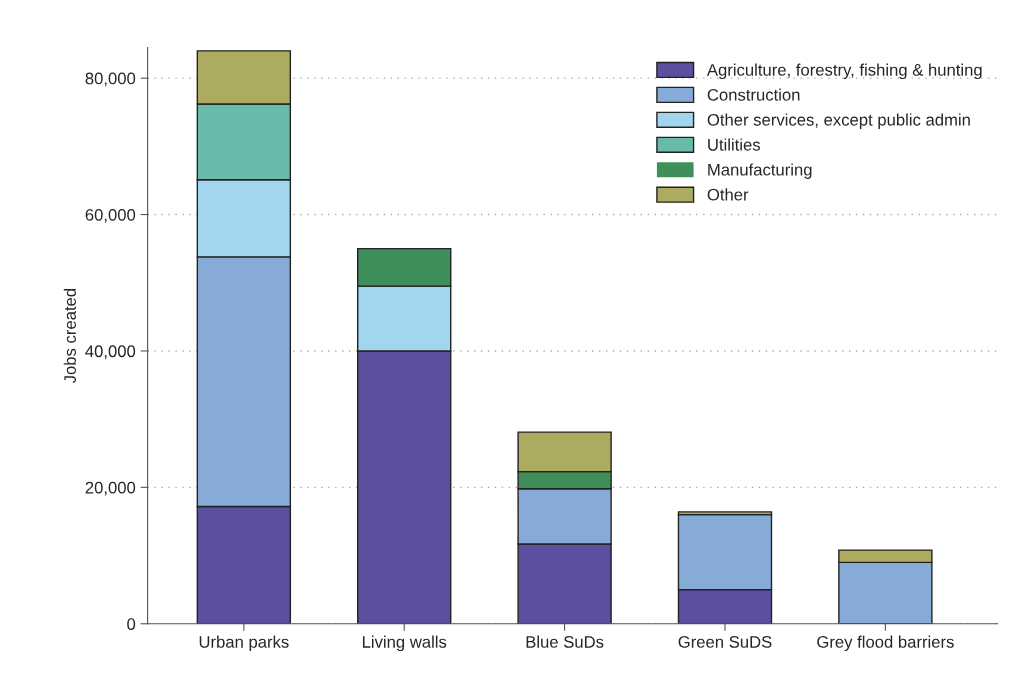 This screenshot has height=678, width=1018. I want to click on y-tick-label: 40,000, so click(110, 352).